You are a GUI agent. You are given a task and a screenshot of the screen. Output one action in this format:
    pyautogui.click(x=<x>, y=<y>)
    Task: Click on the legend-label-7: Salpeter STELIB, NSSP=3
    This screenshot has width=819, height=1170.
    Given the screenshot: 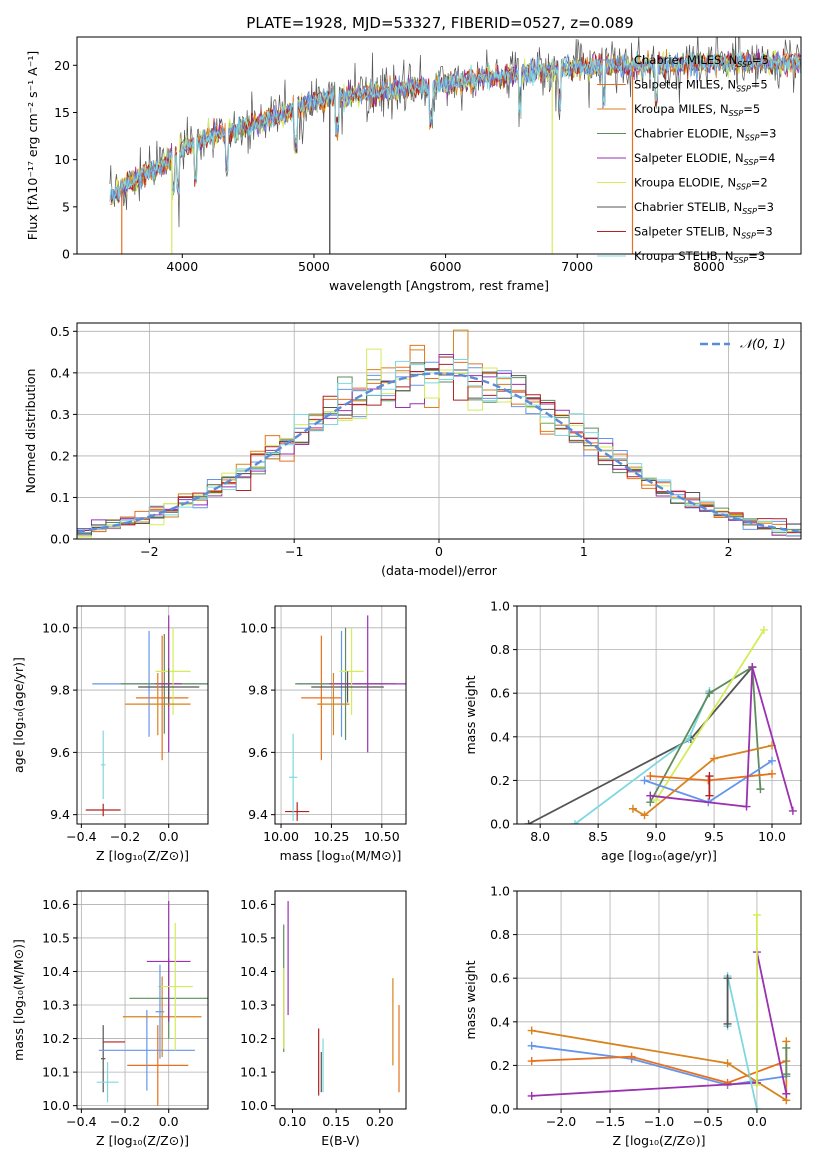 What is the action you would take?
    pyautogui.click(x=703, y=233)
    